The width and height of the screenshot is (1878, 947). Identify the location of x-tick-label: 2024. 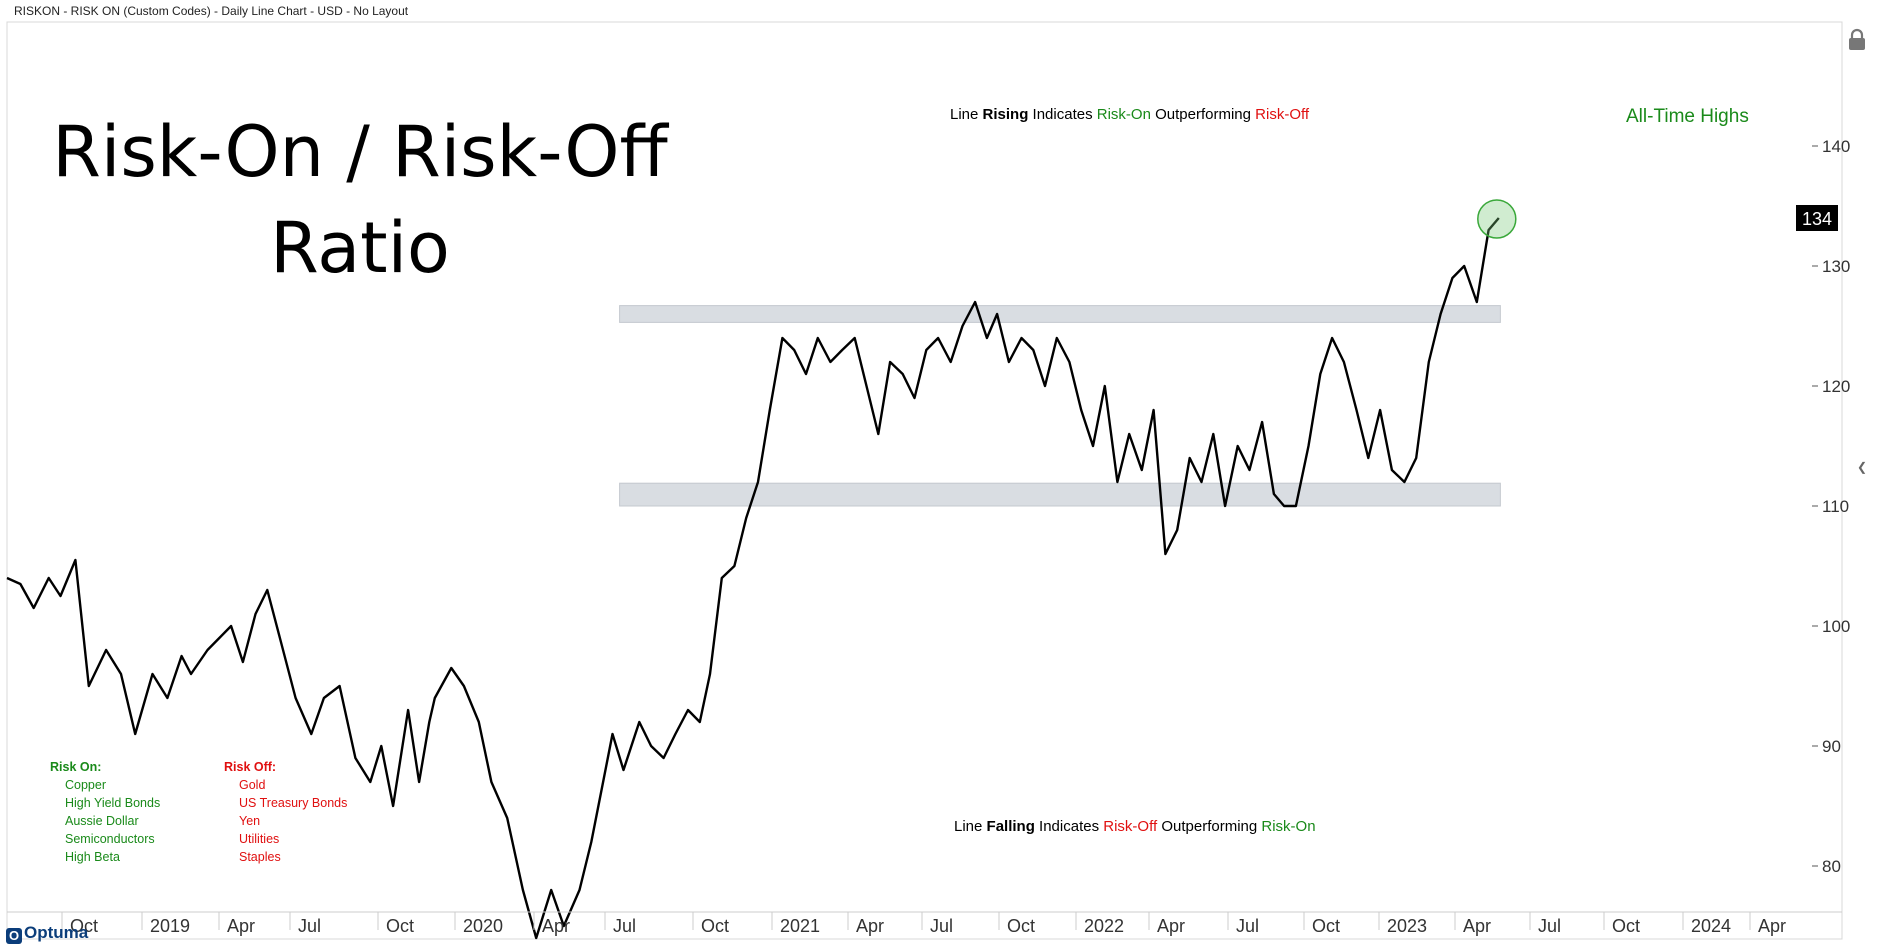
(1711, 926).